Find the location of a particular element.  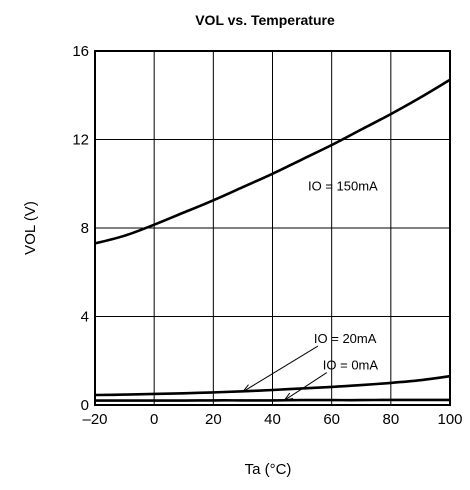

y-tick-label: 8 is located at coordinates (85, 228).